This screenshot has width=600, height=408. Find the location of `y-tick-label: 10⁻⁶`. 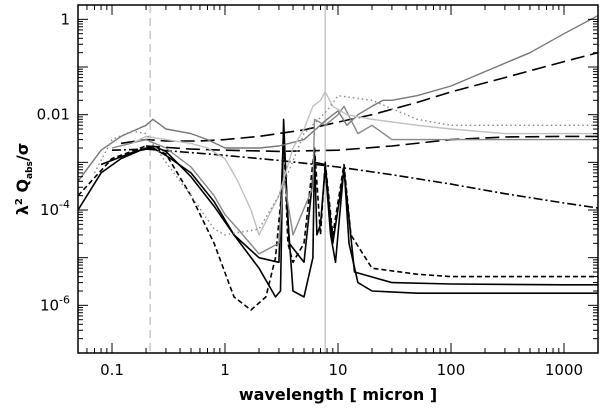

y-tick-label: 10⁻⁶ is located at coordinates (55, 303).